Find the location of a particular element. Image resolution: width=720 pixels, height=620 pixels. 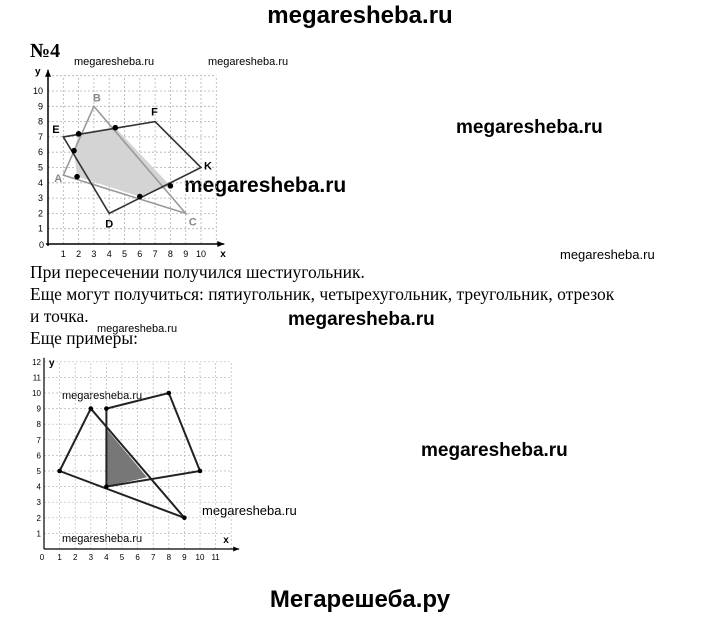

text-line-1: При пересечении получился шестиугольник. is located at coordinates (197, 272).